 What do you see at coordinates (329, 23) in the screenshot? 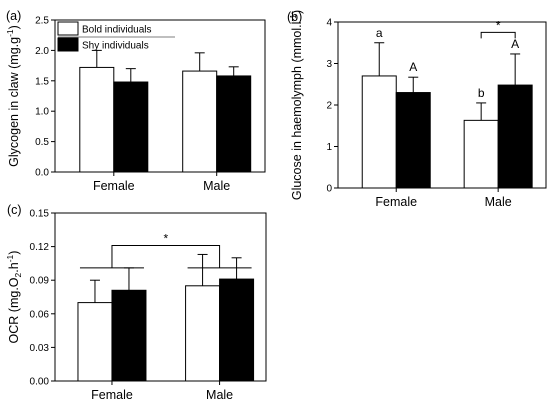
I see `y-tick-label: 4` at bounding box center [329, 23].